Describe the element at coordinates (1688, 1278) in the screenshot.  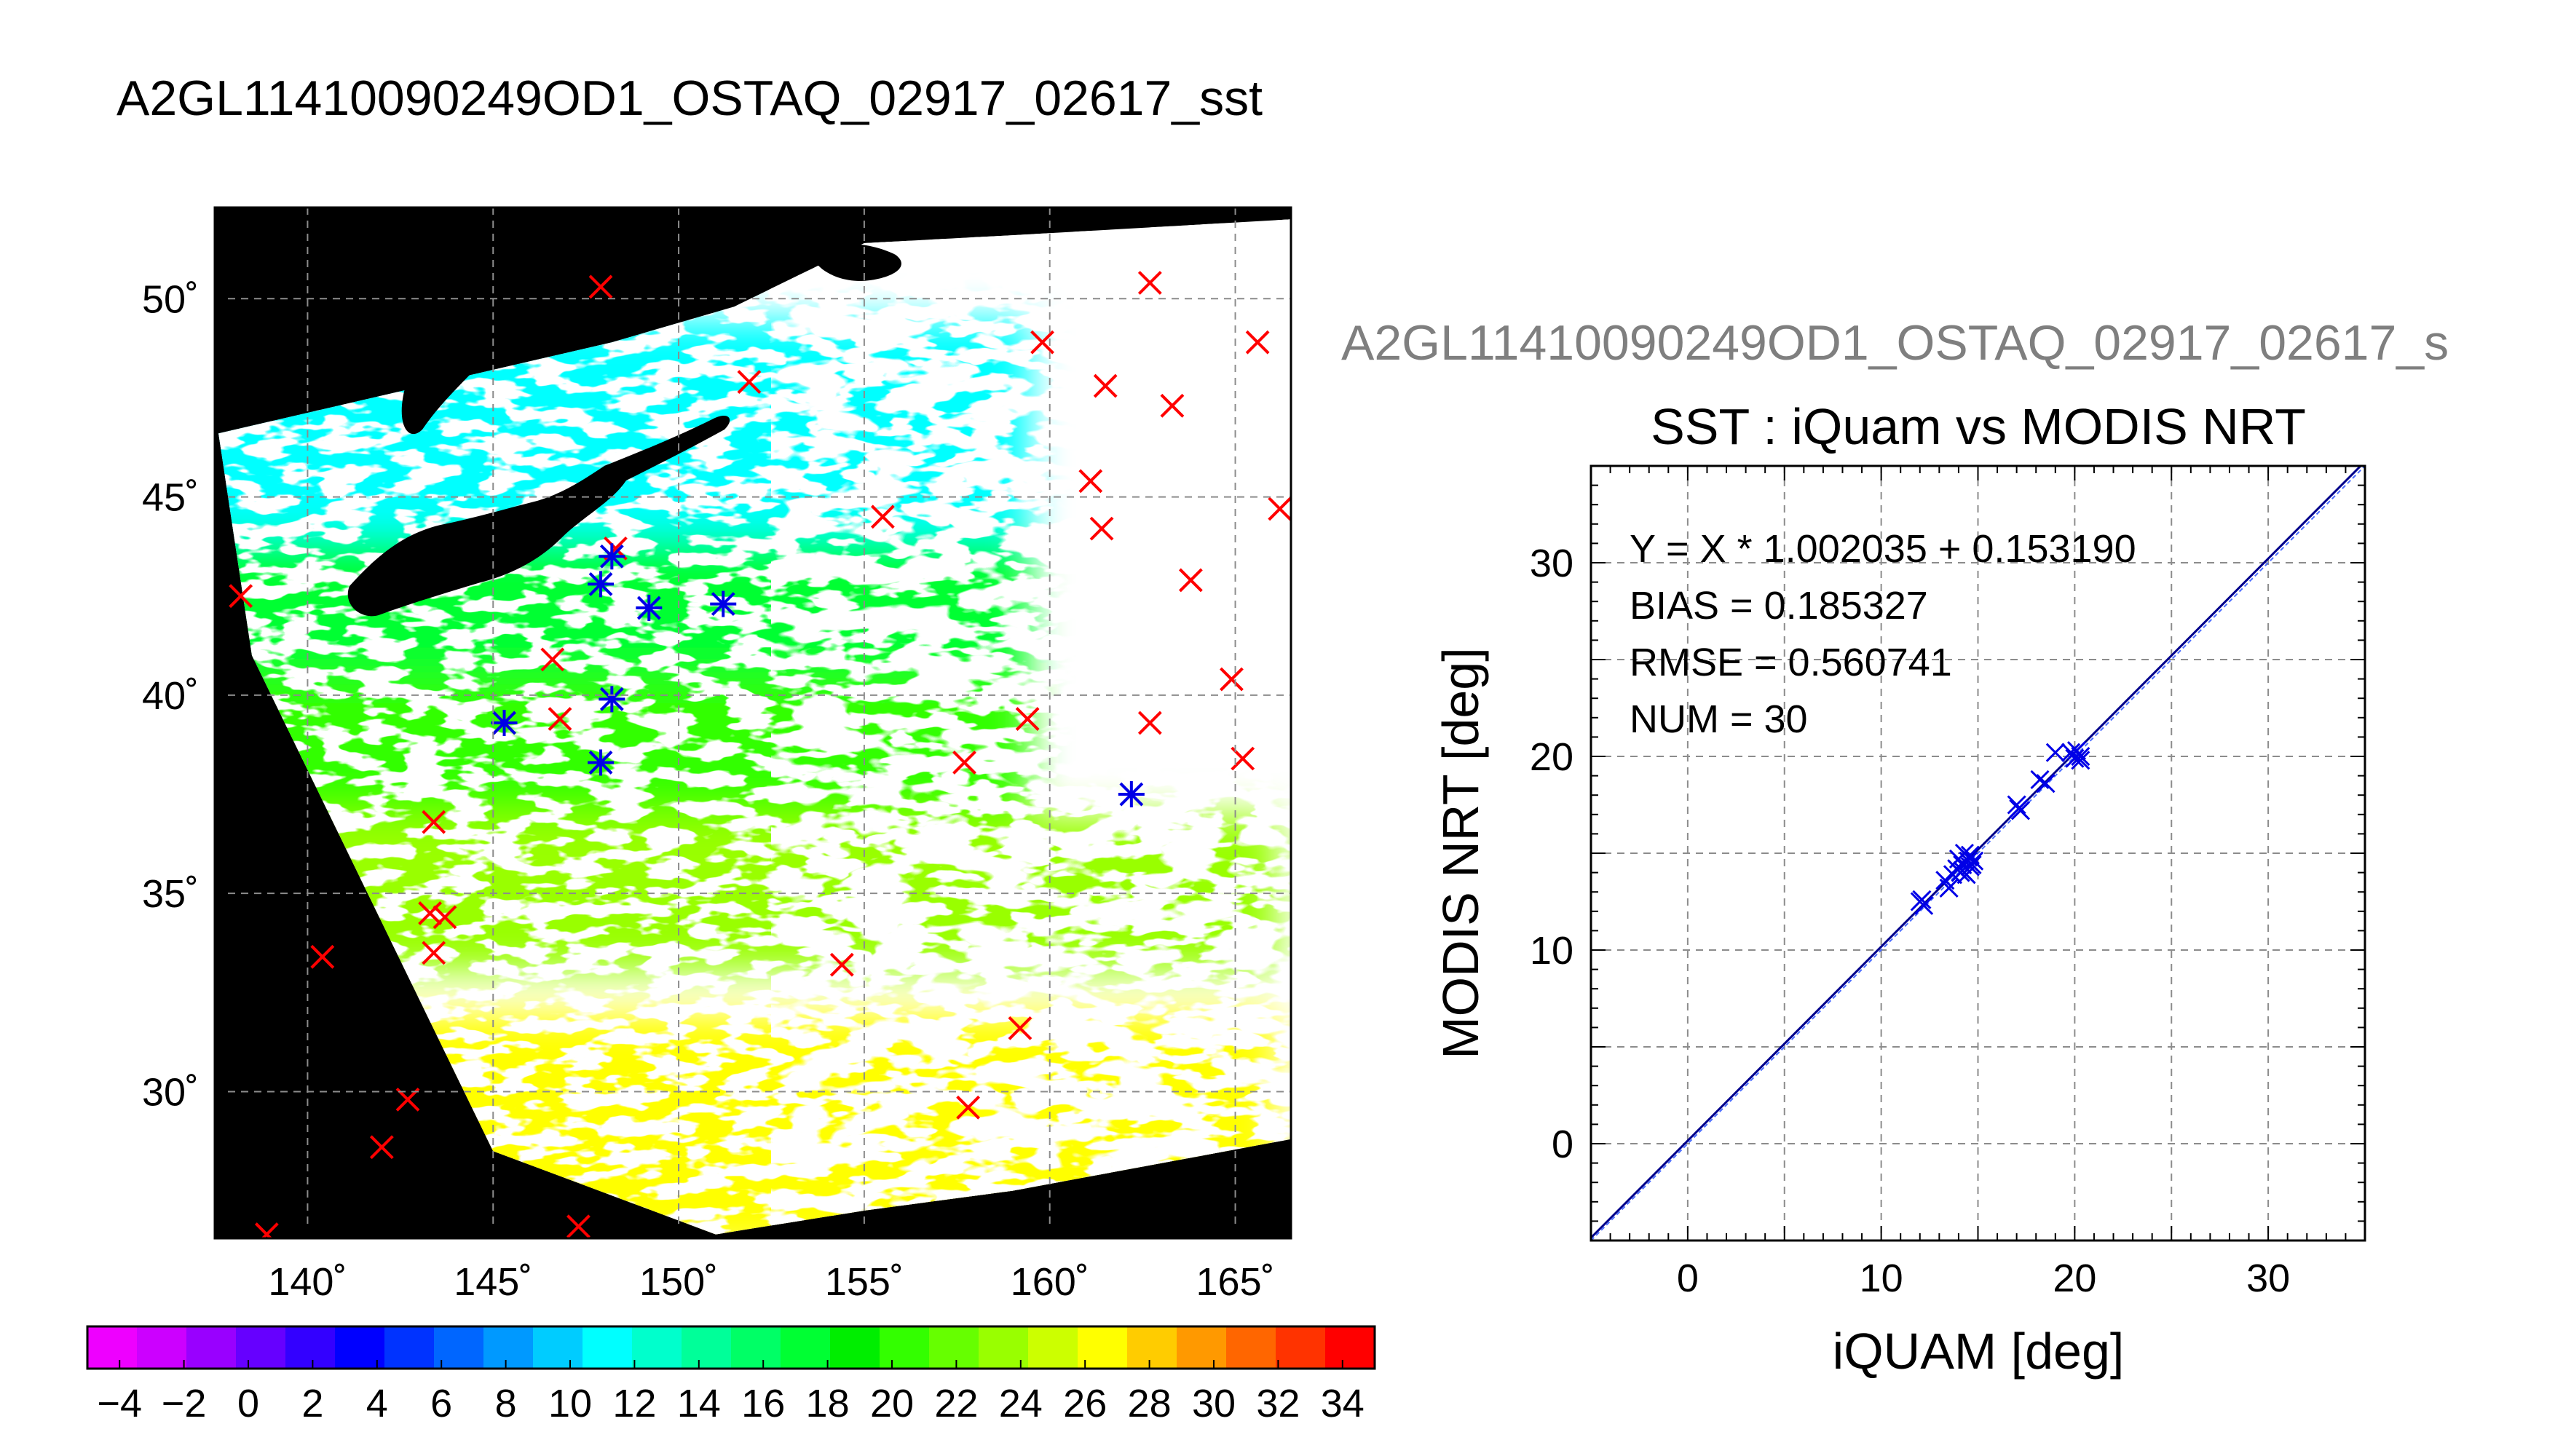
I see `scatter-x-tick-label: 0` at that location.